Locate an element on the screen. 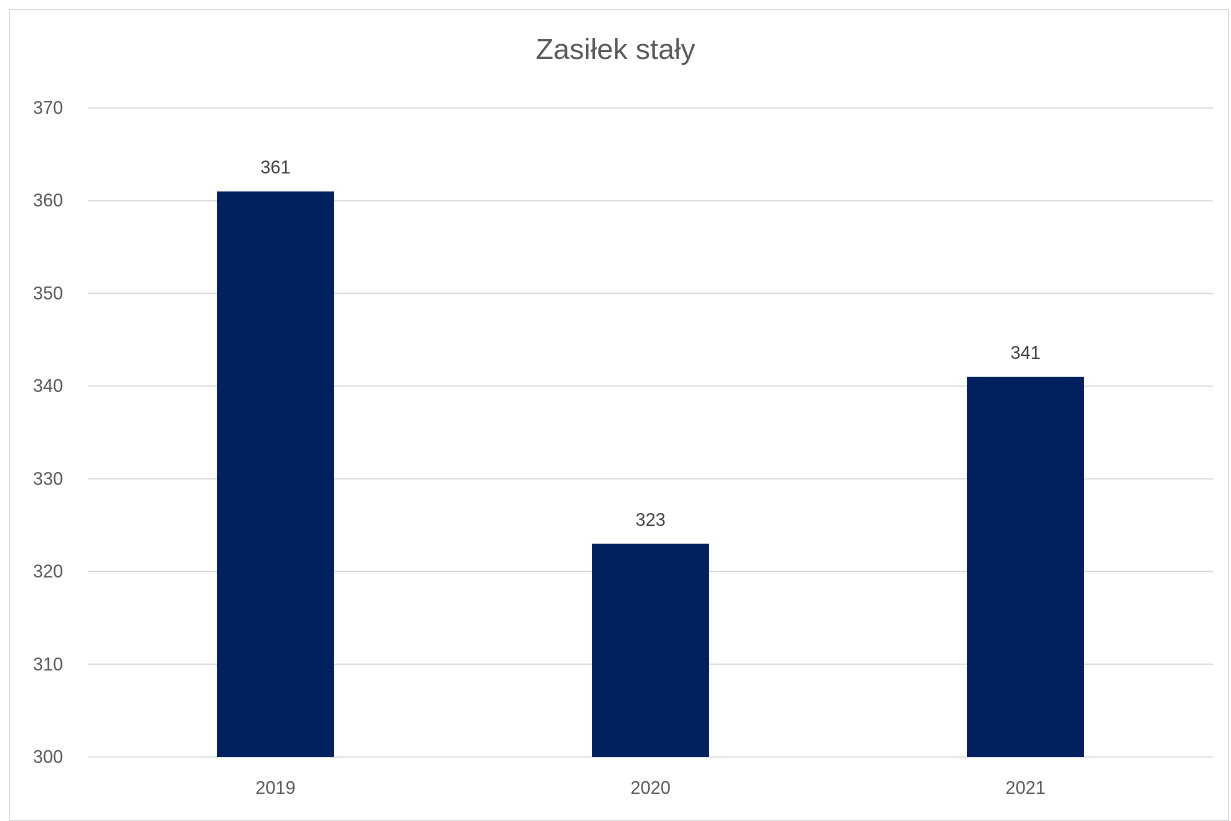 Image resolution: width=1231 pixels, height=821 pixels. y-tick-label: 330 is located at coordinates (48, 479).